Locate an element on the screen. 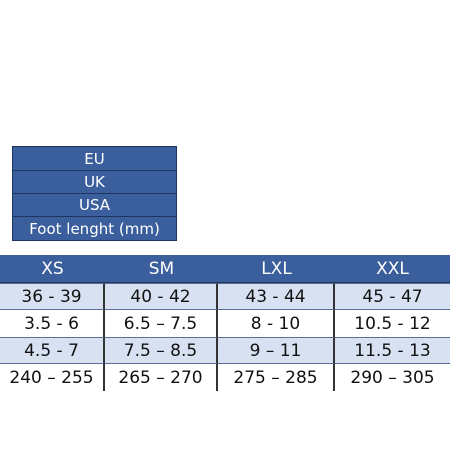 This screenshot has height=450, width=450. table-cell: 7.5 – 8.5 is located at coordinates (161, 350).